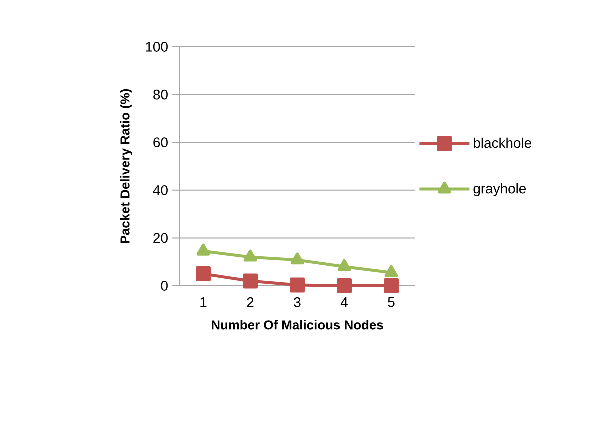  Describe the element at coordinates (500, 189) in the screenshot. I see `legend-label: grayhole` at that location.